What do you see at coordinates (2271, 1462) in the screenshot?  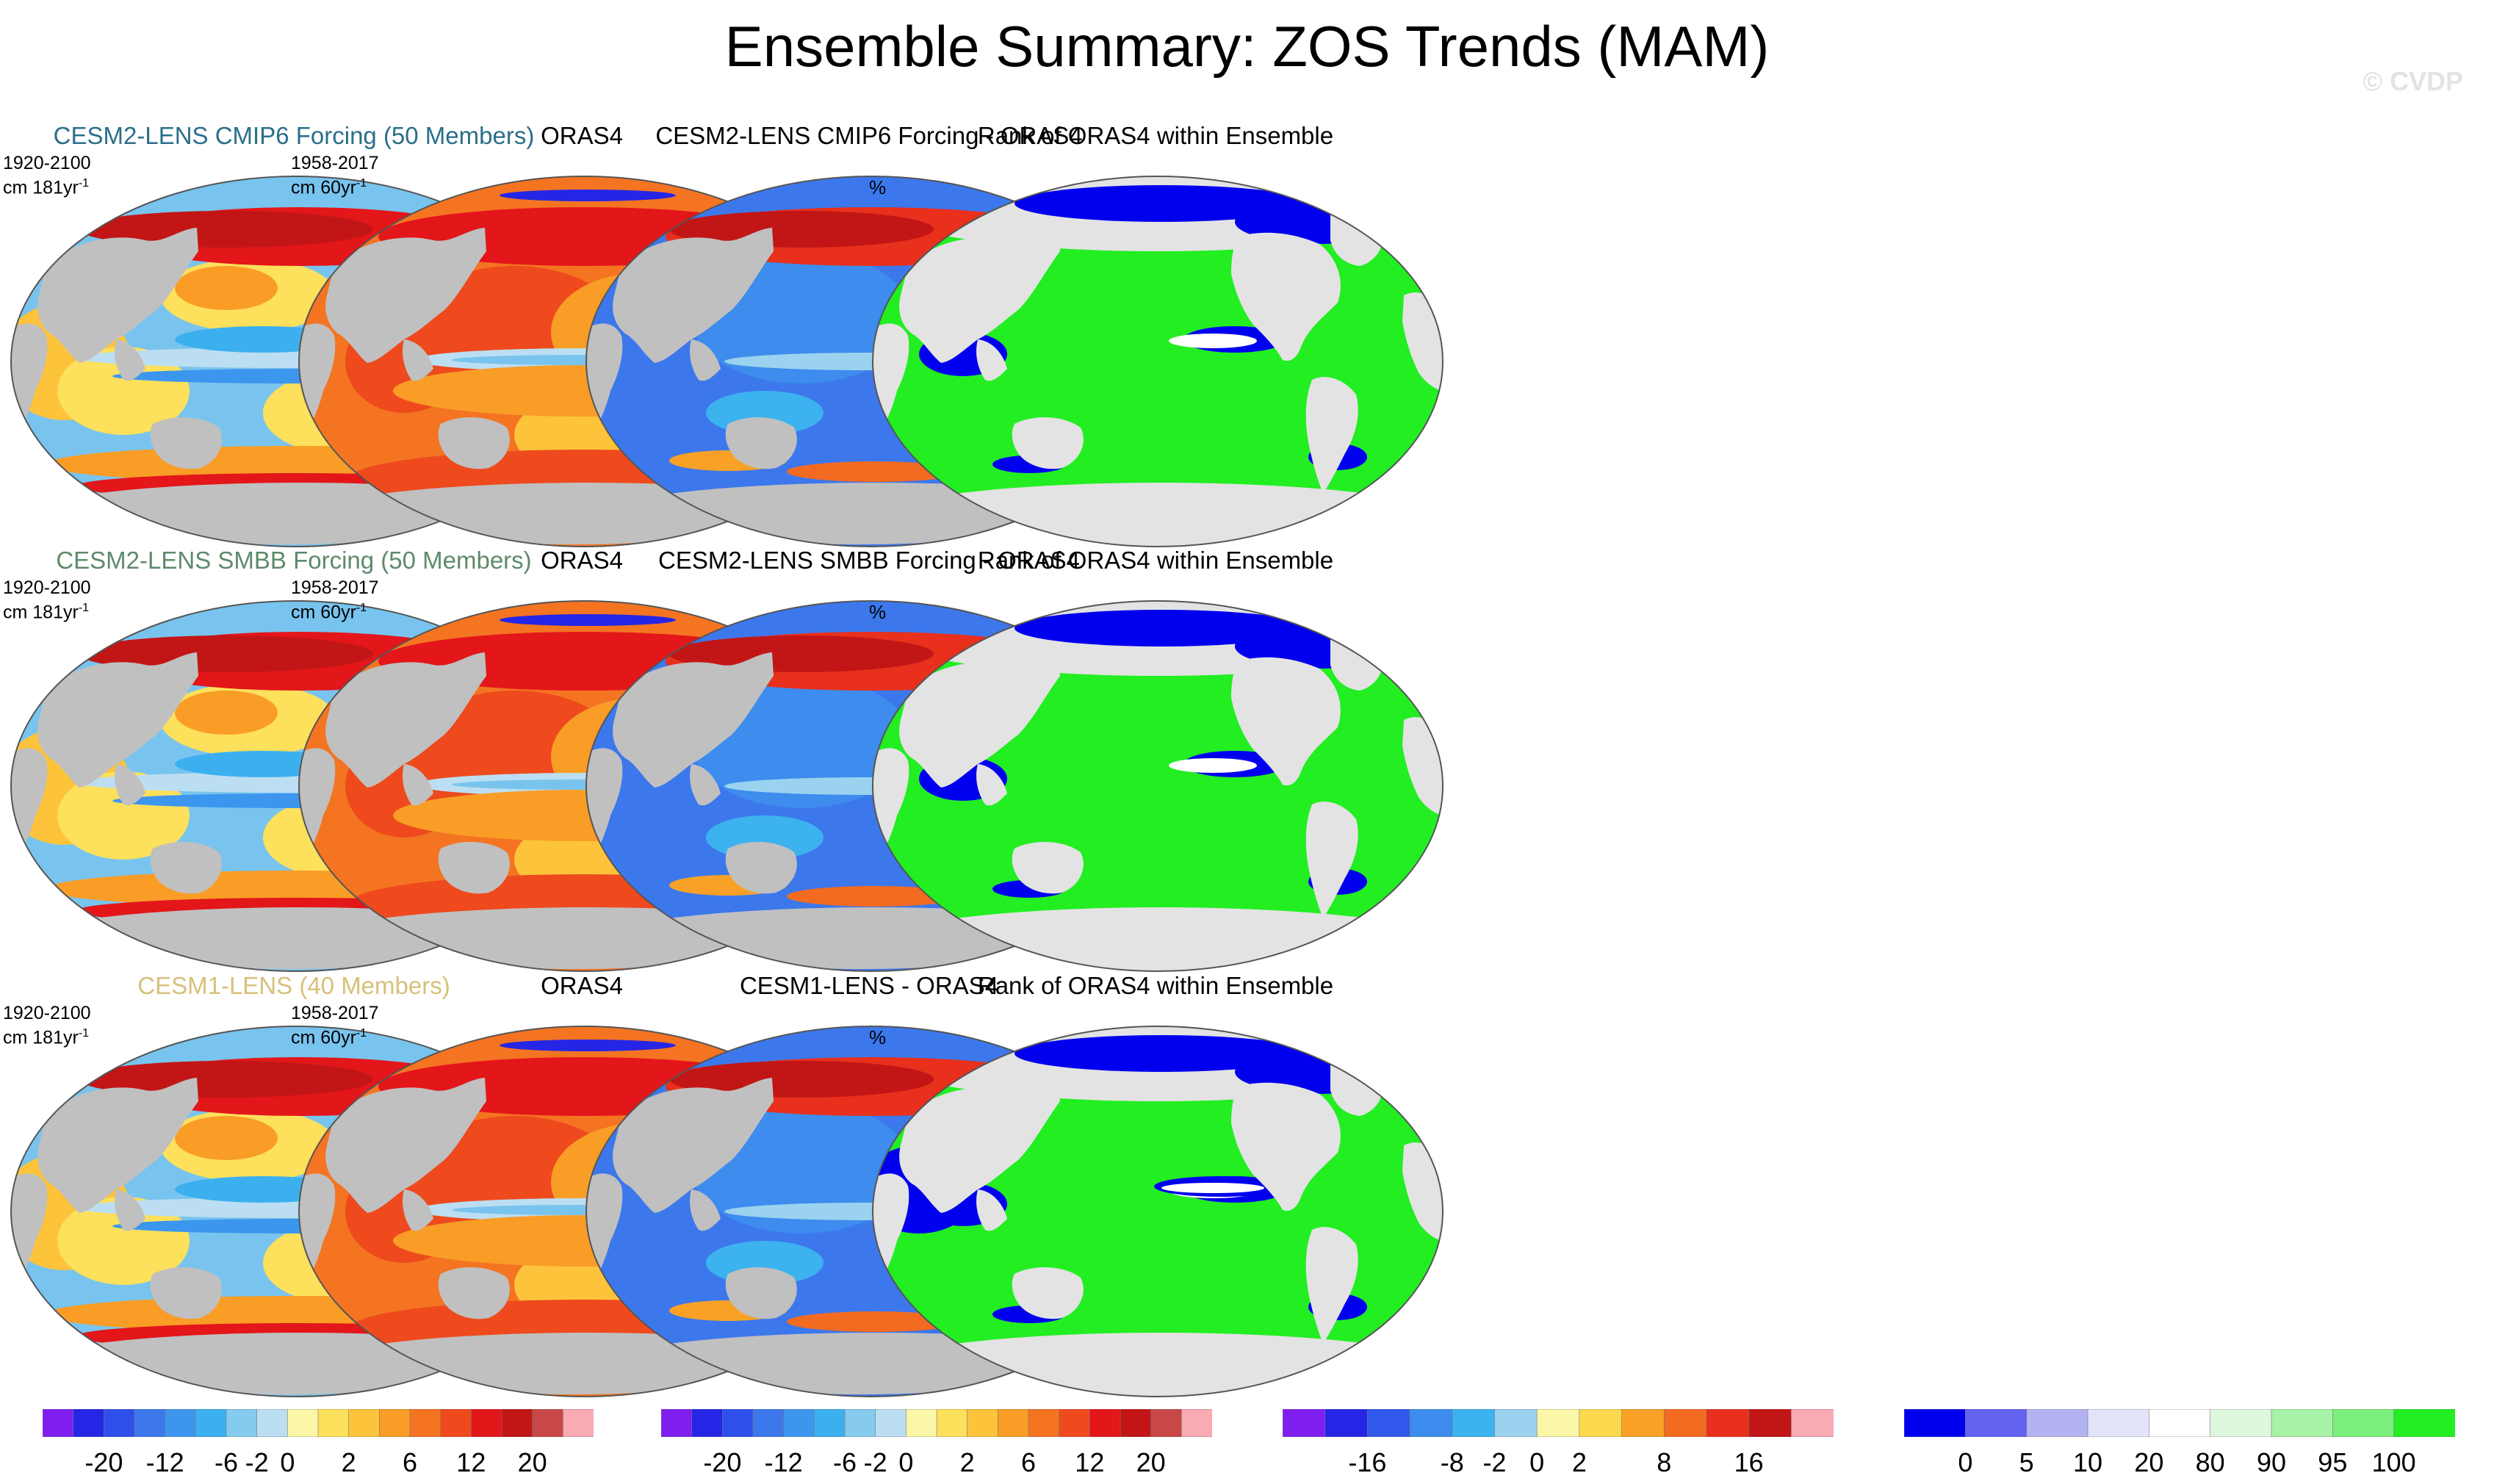 I see `colorbar-tick-label: 90` at bounding box center [2271, 1462].